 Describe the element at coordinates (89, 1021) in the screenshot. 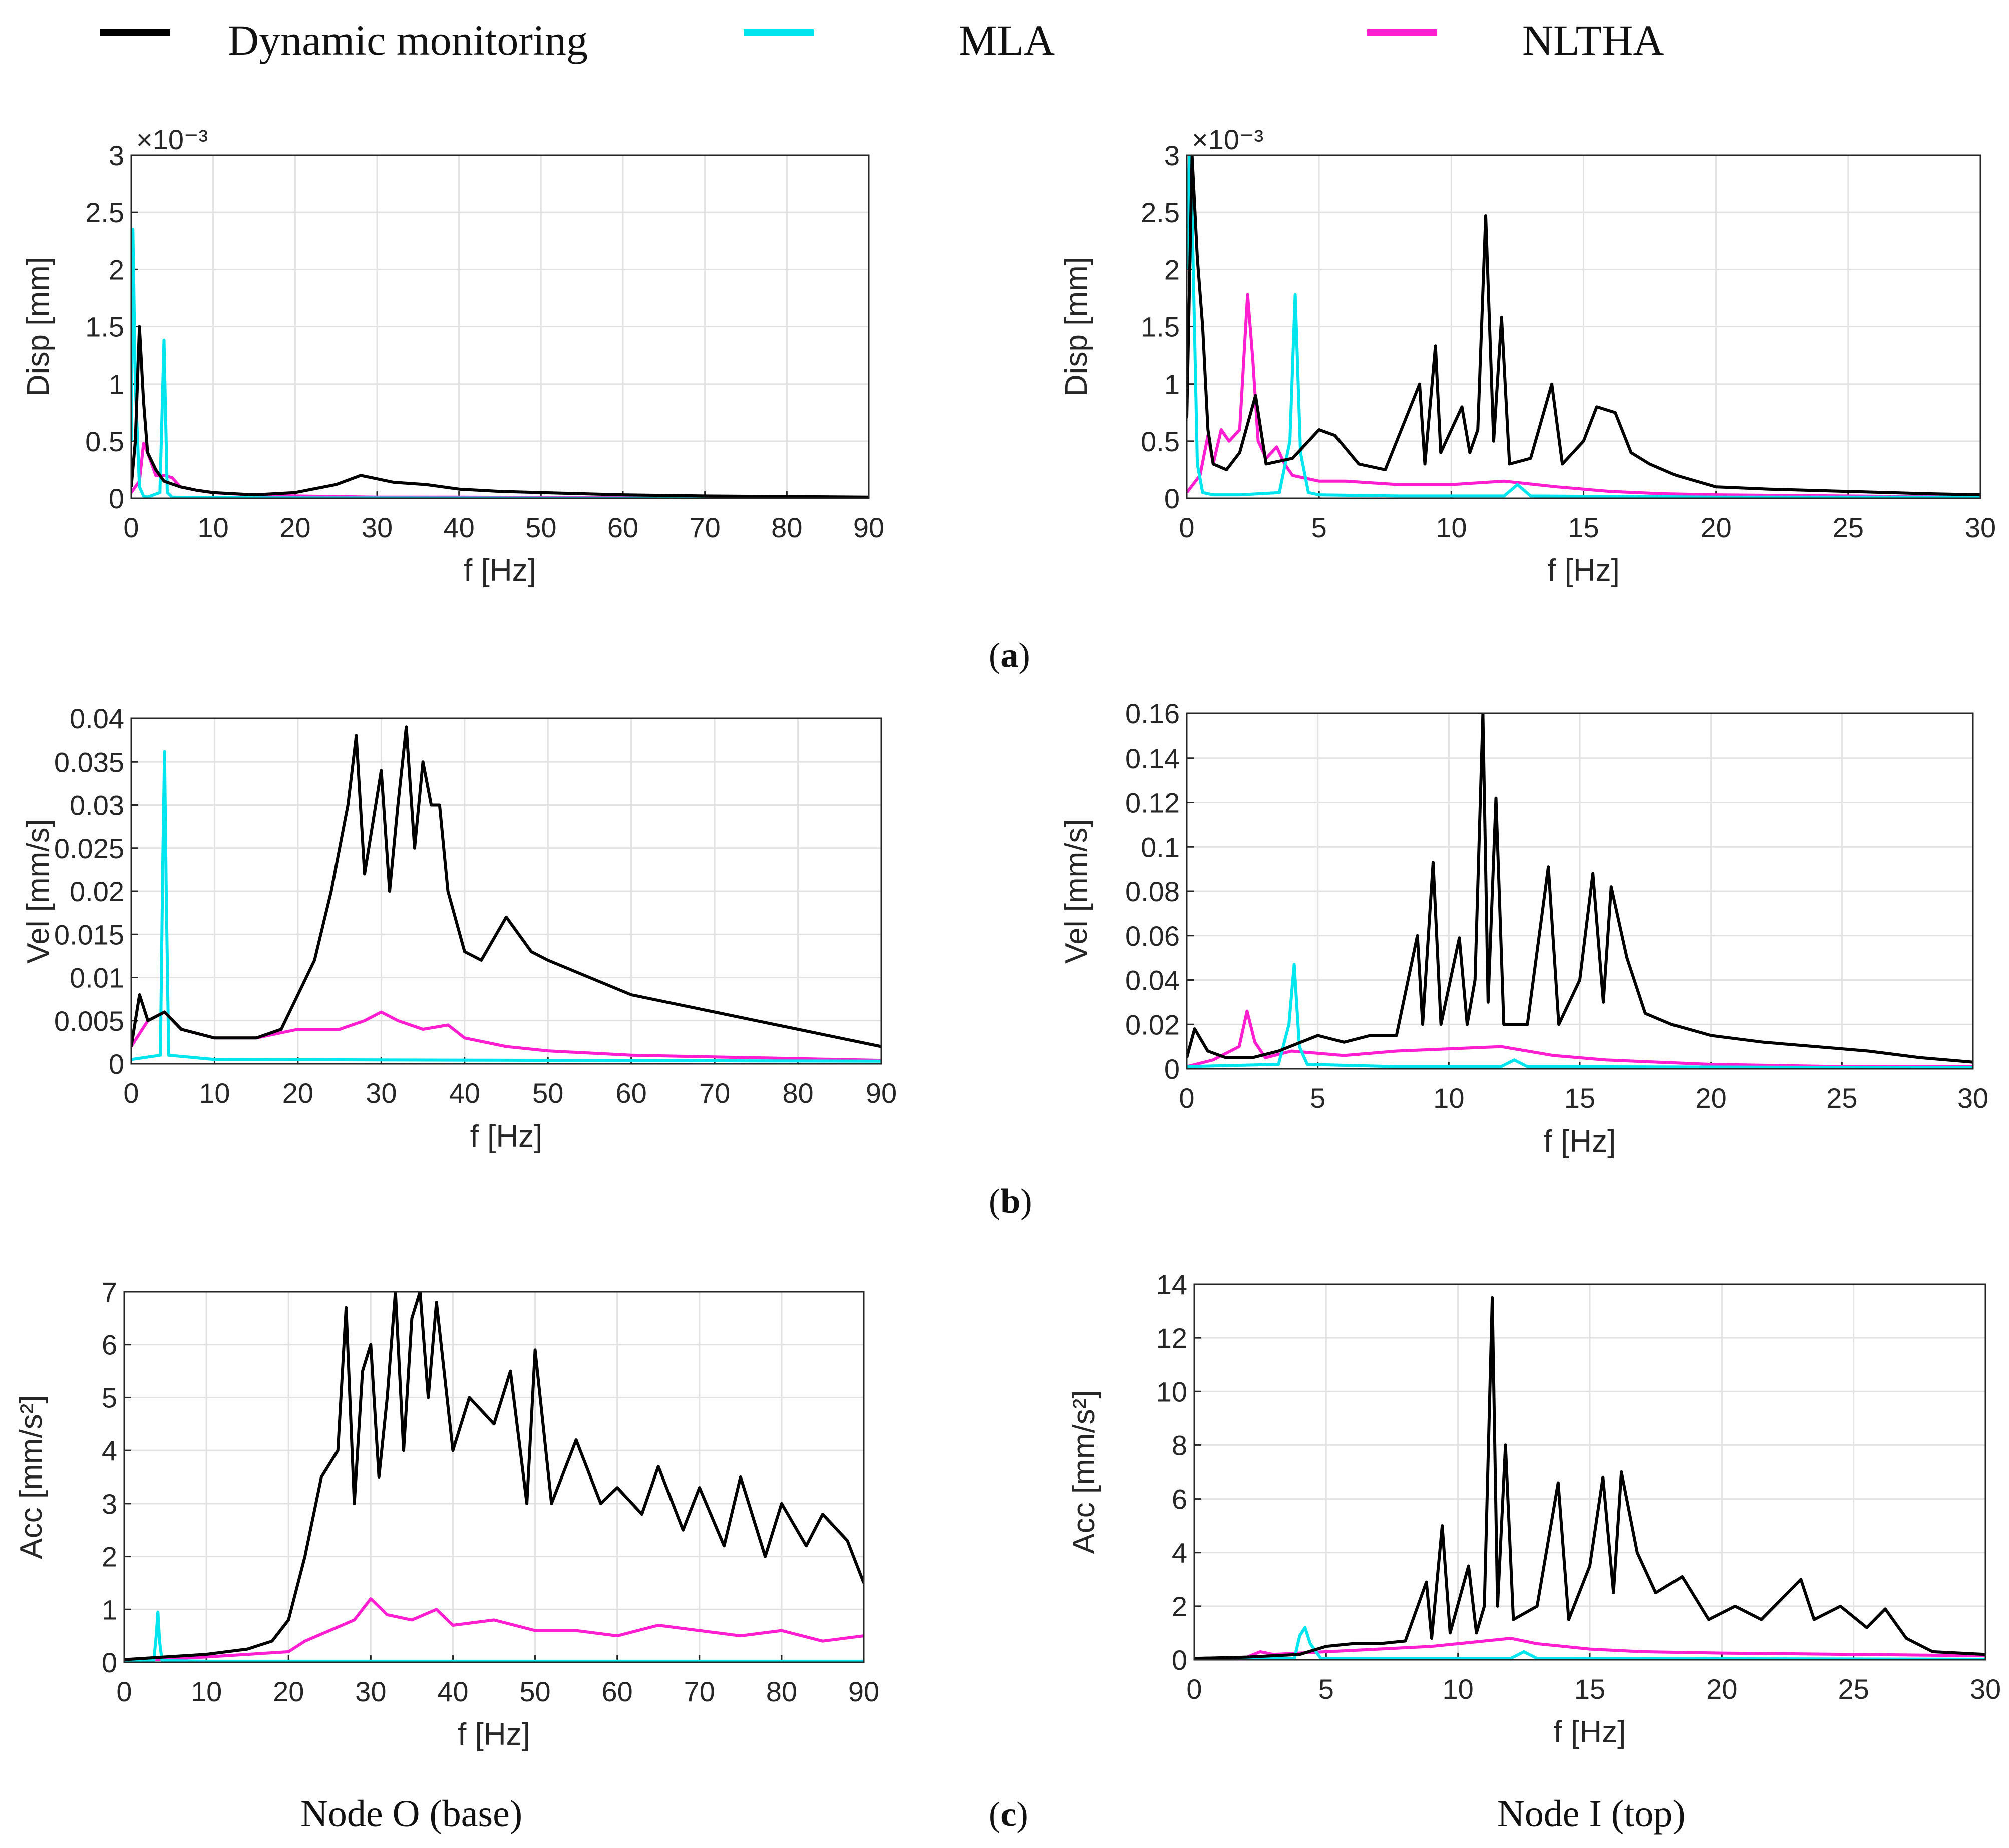

I see `y-tick-label: 0.005` at that location.